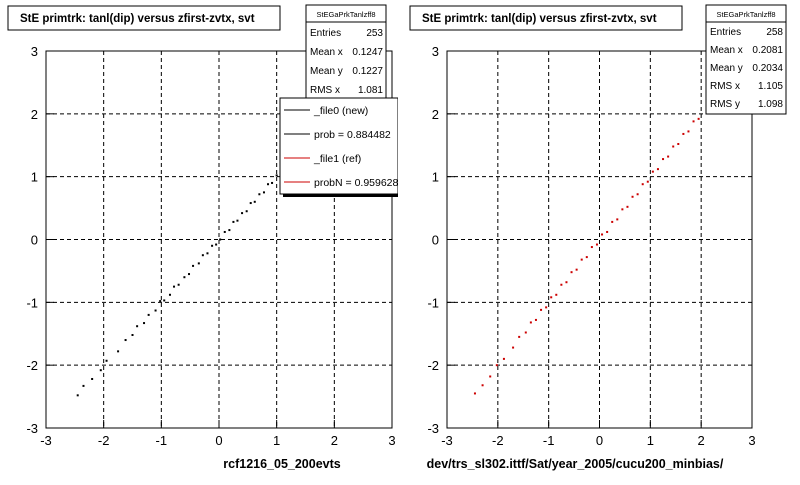  Describe the element at coordinates (498, 440) in the screenshot. I see `x-tick-label: -2` at that location.